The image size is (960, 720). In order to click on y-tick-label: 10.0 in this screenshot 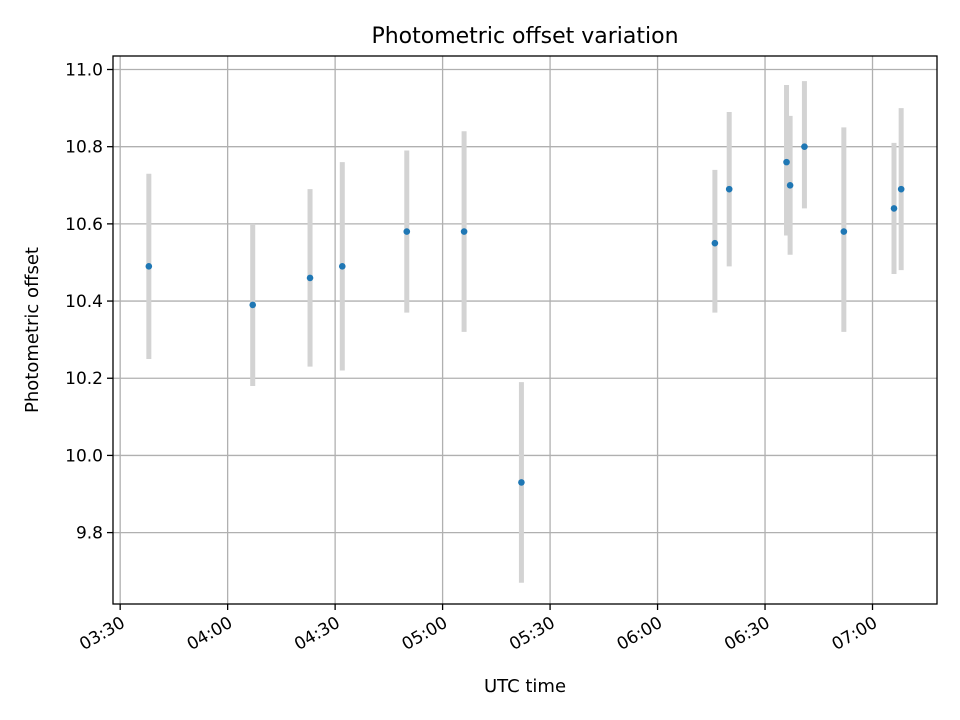, I will do `click(84, 456)`.